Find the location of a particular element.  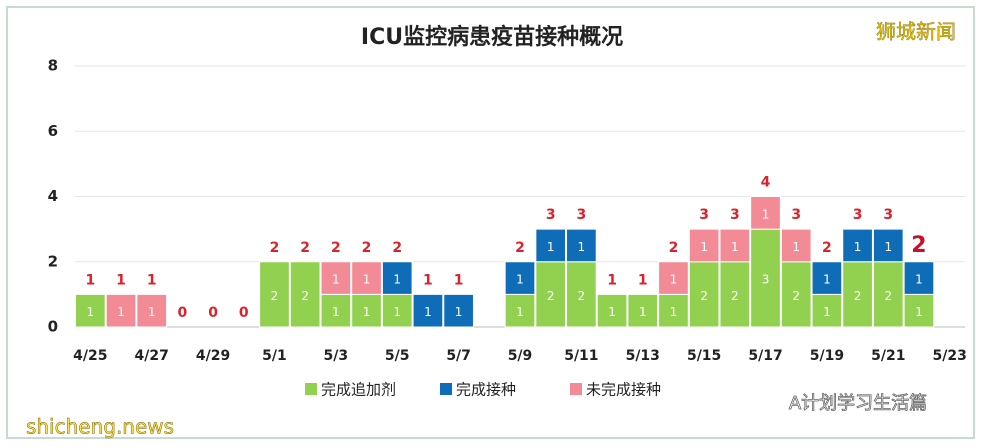

segment-label: 3 is located at coordinates (766, 280).